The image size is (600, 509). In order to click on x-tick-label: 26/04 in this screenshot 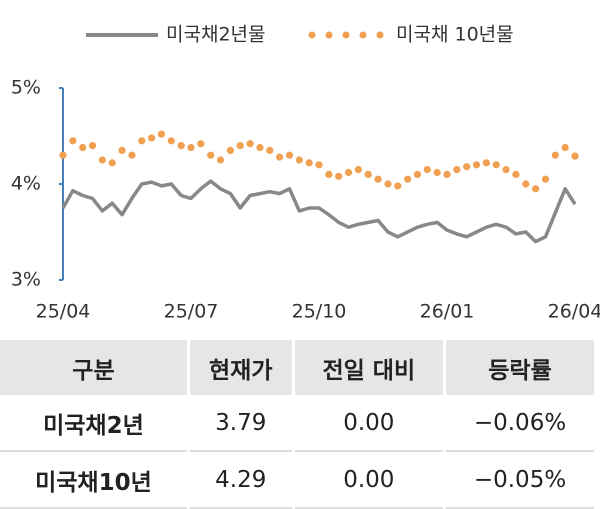, I will do `click(574, 312)`.